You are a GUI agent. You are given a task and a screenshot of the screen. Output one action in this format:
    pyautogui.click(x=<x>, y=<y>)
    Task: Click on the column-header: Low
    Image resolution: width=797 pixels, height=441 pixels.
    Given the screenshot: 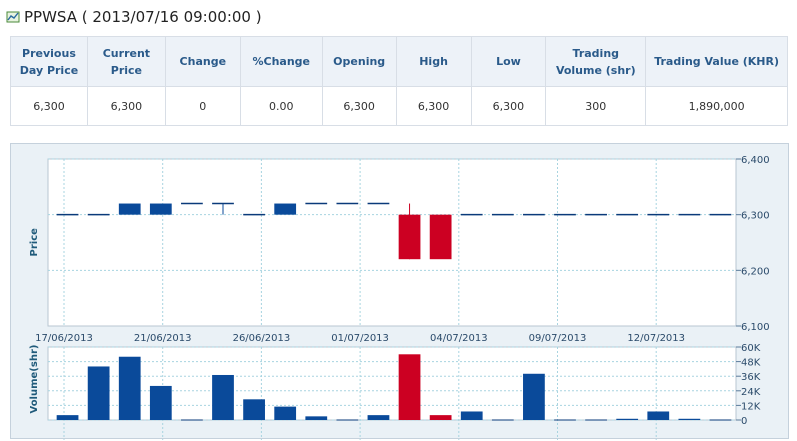 What is the action you would take?
    pyautogui.click(x=508, y=61)
    